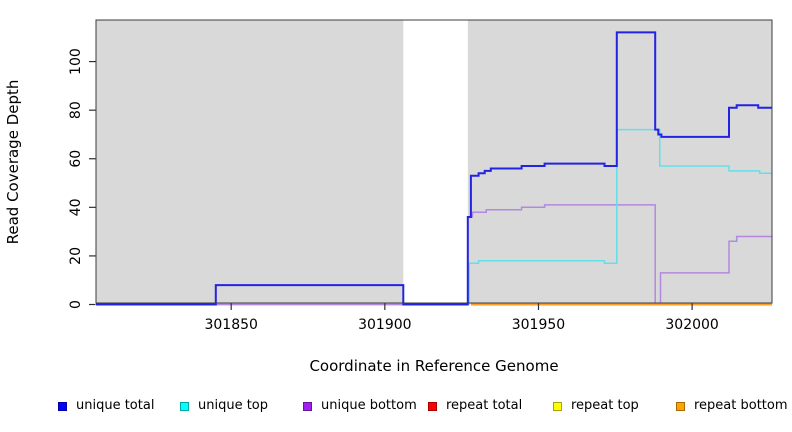  I want to click on legend-label-repeat-top: repeat top, so click(605, 405).